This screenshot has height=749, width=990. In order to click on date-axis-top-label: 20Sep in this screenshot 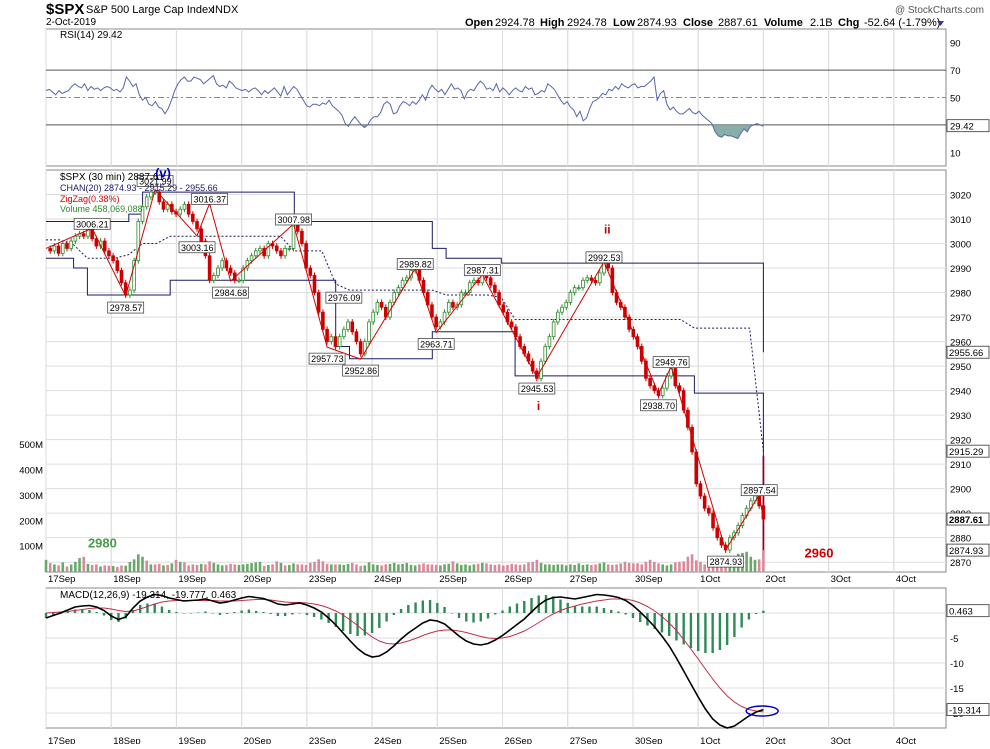, I will do `click(257, 579)`.